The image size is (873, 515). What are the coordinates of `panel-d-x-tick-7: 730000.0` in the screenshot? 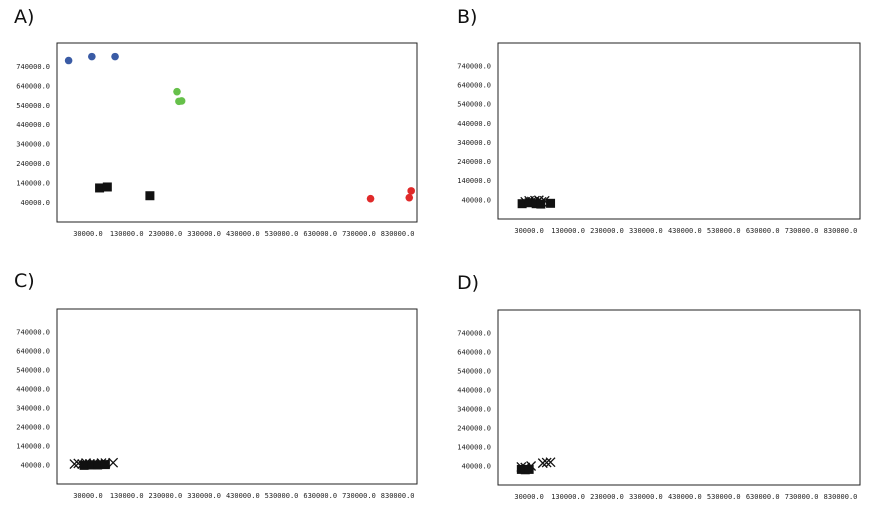 It's located at (802, 497).